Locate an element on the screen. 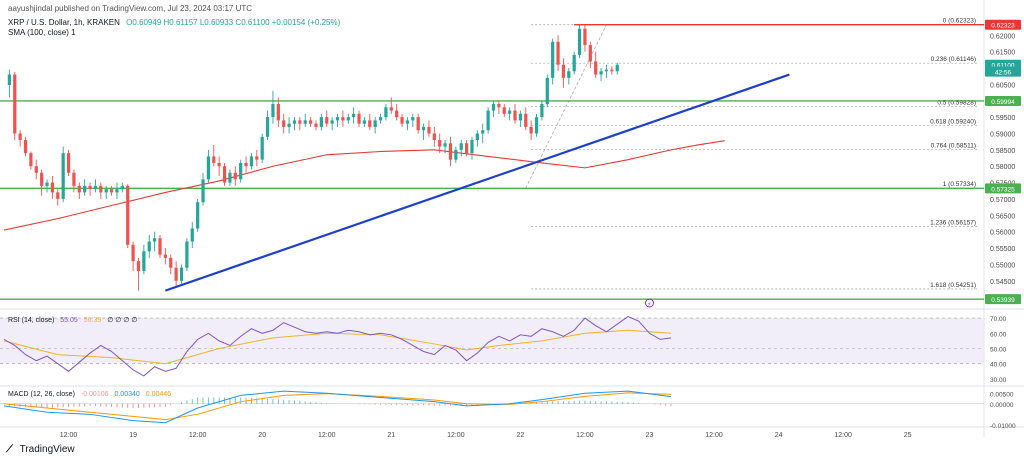 This screenshot has width=1024, height=461. y-tick-label: 0.60500 is located at coordinates (1002, 85).